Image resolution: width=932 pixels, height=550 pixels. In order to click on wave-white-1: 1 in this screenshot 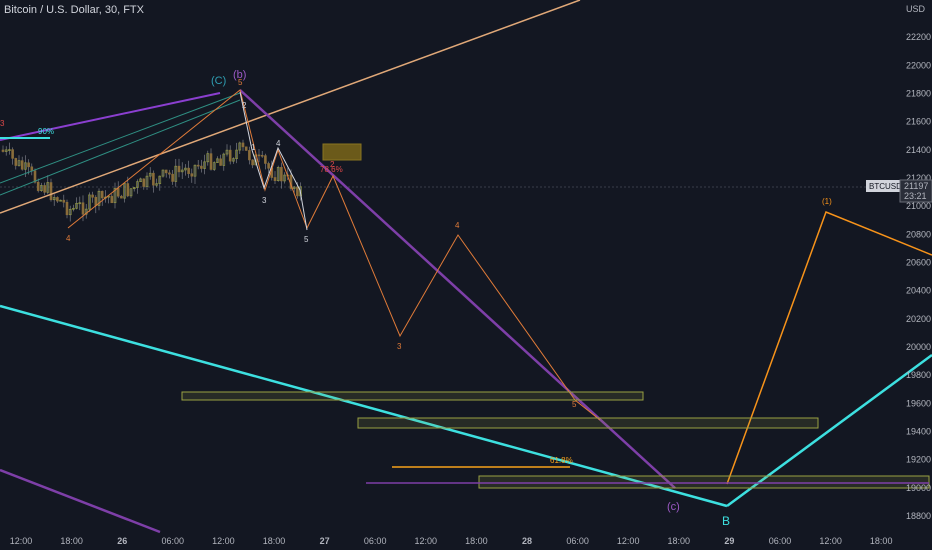, I will do `click(253, 147)`.